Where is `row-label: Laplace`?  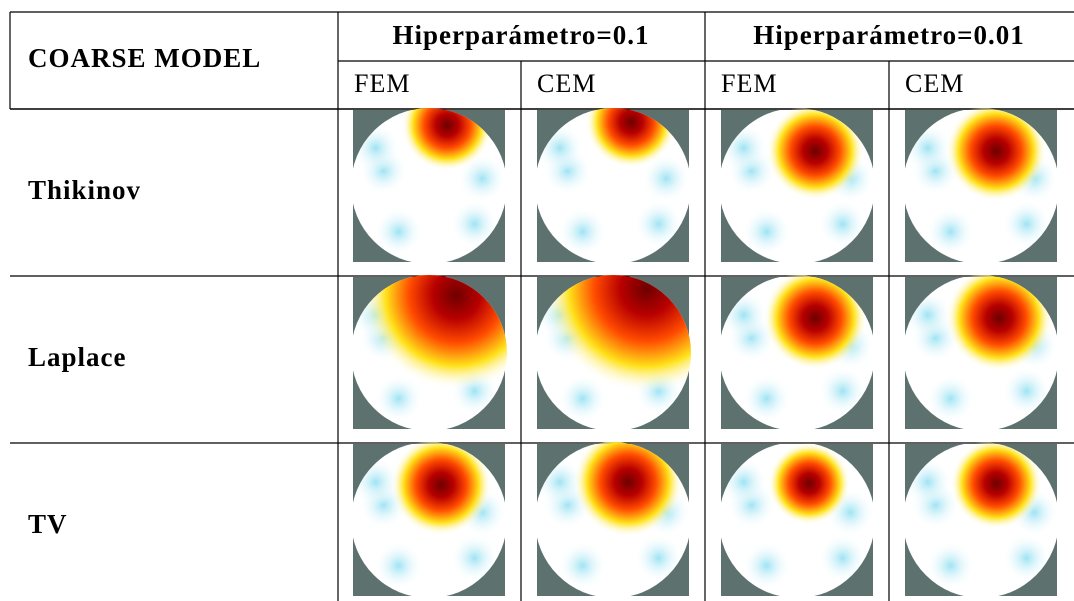
row-label: Laplace is located at coordinates (77, 357).